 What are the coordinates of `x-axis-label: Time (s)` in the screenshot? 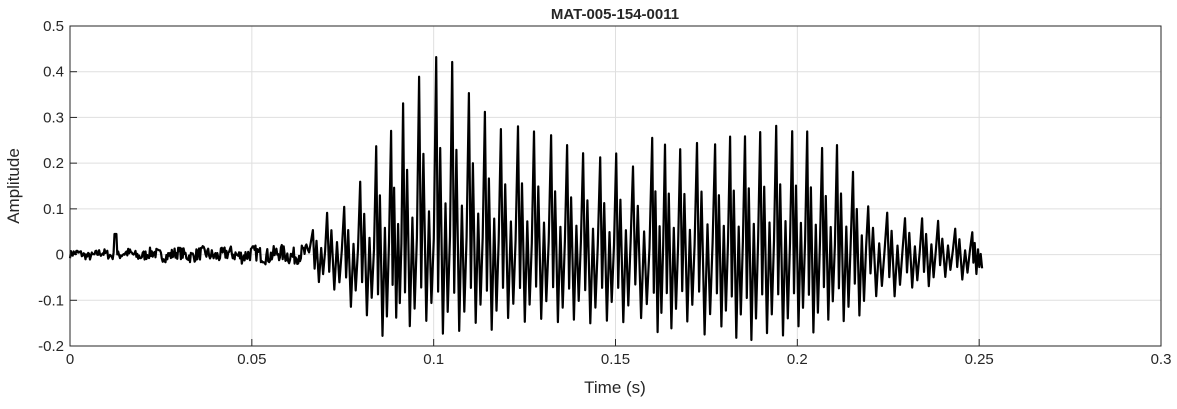 It's located at (615, 387).